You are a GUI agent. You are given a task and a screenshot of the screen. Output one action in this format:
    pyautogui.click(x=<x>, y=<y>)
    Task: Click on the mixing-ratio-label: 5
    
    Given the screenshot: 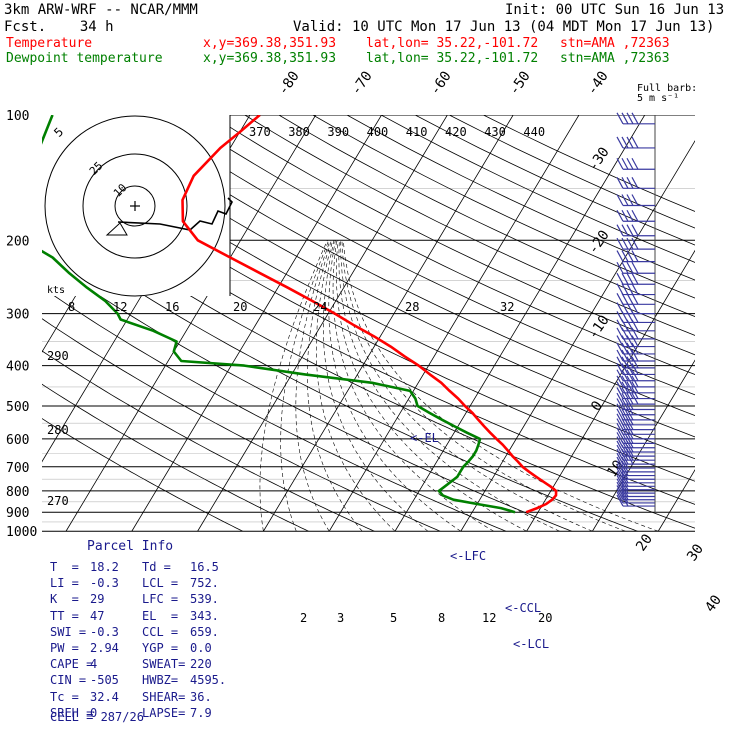 What is the action you would take?
    pyautogui.click(x=393, y=618)
    